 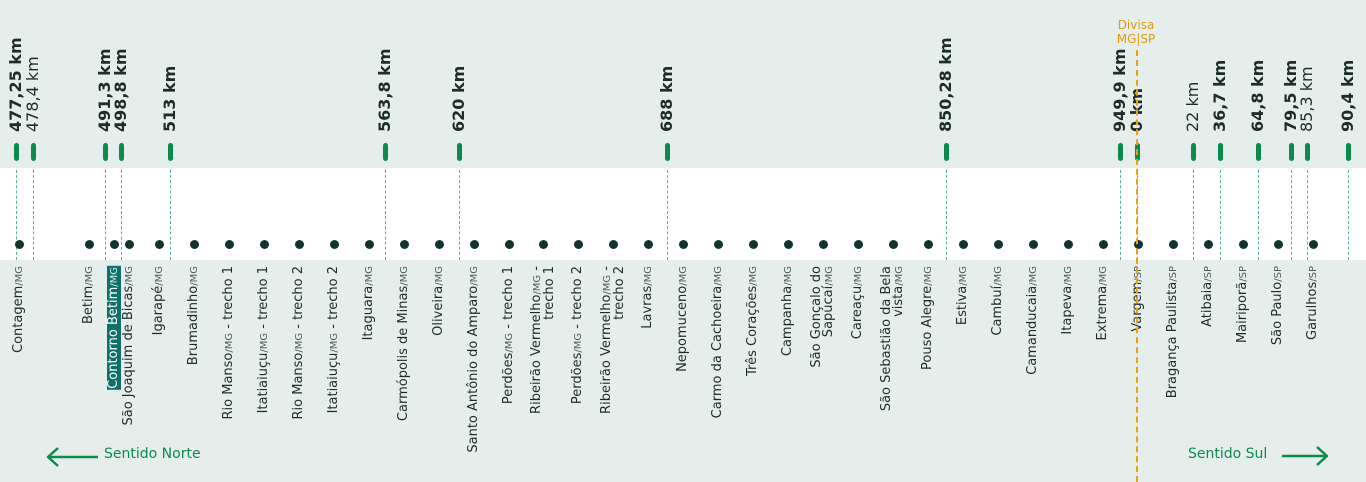 I want to click on town-name: Estiva, so click(x=962, y=305).